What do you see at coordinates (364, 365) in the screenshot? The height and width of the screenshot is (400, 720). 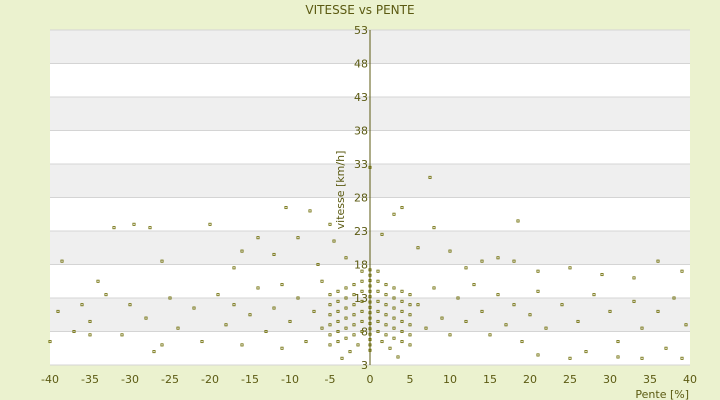 I see `y-tick-label: 3` at bounding box center [364, 365].